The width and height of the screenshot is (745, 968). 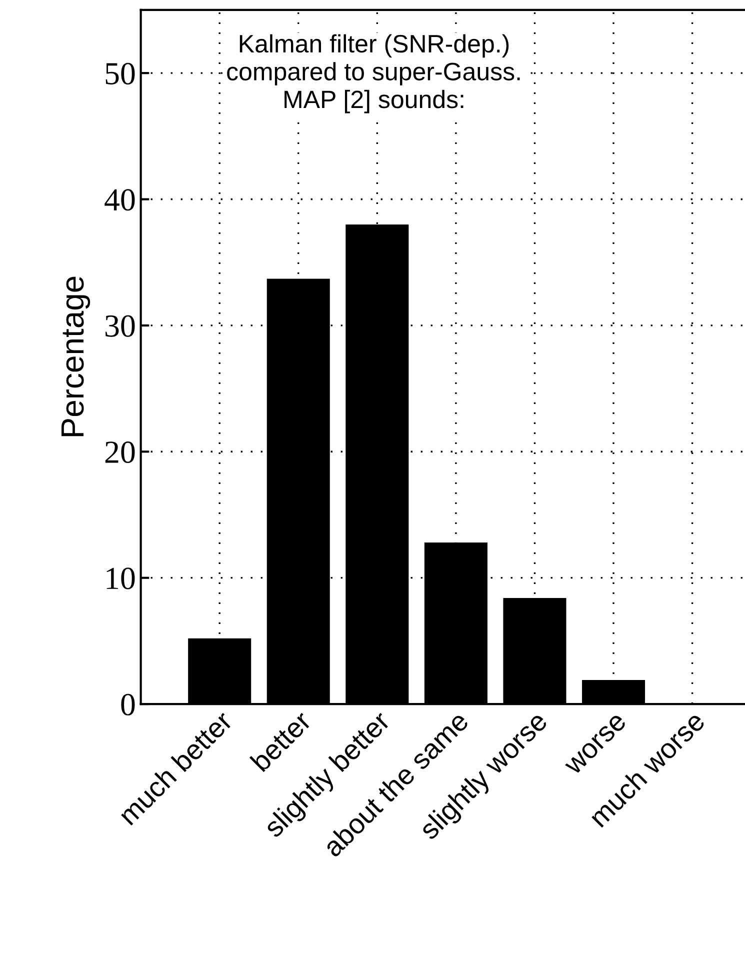 What do you see at coordinates (119, 200) in the screenshot?
I see `y-tick-label: 40` at bounding box center [119, 200].